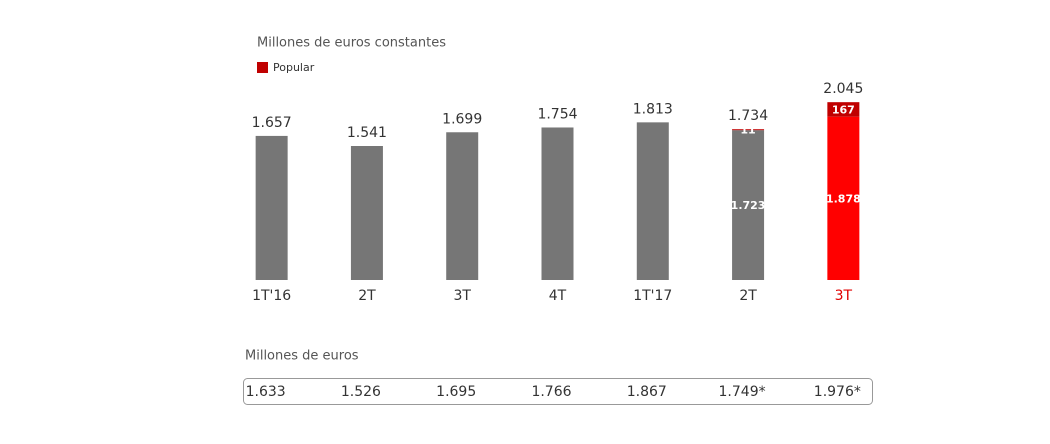  I want to click on x-tick-label: 4T, so click(558, 296).